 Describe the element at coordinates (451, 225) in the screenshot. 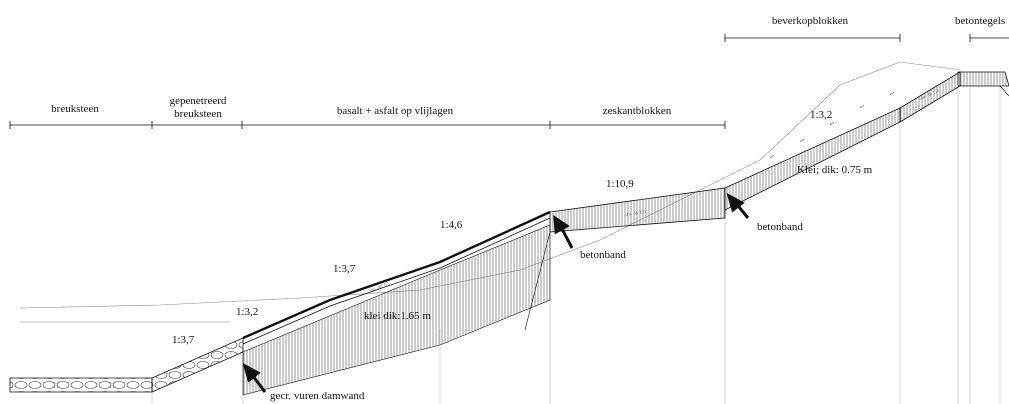

I see `slope-label-4: 1:4,6` at that location.